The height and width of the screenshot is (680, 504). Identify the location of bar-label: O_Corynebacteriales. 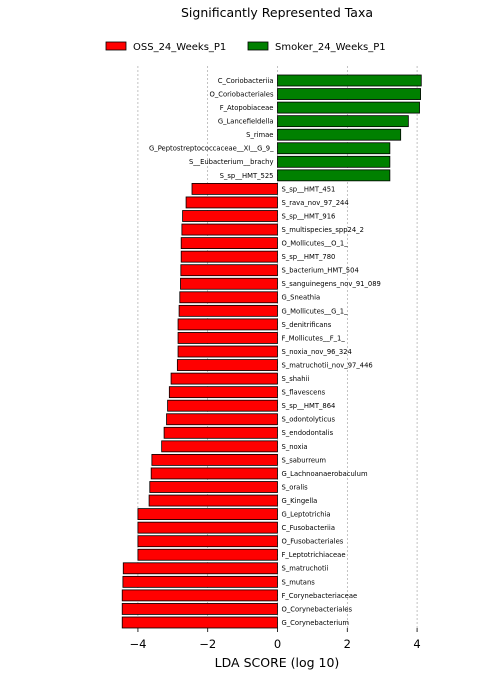
(317, 609).